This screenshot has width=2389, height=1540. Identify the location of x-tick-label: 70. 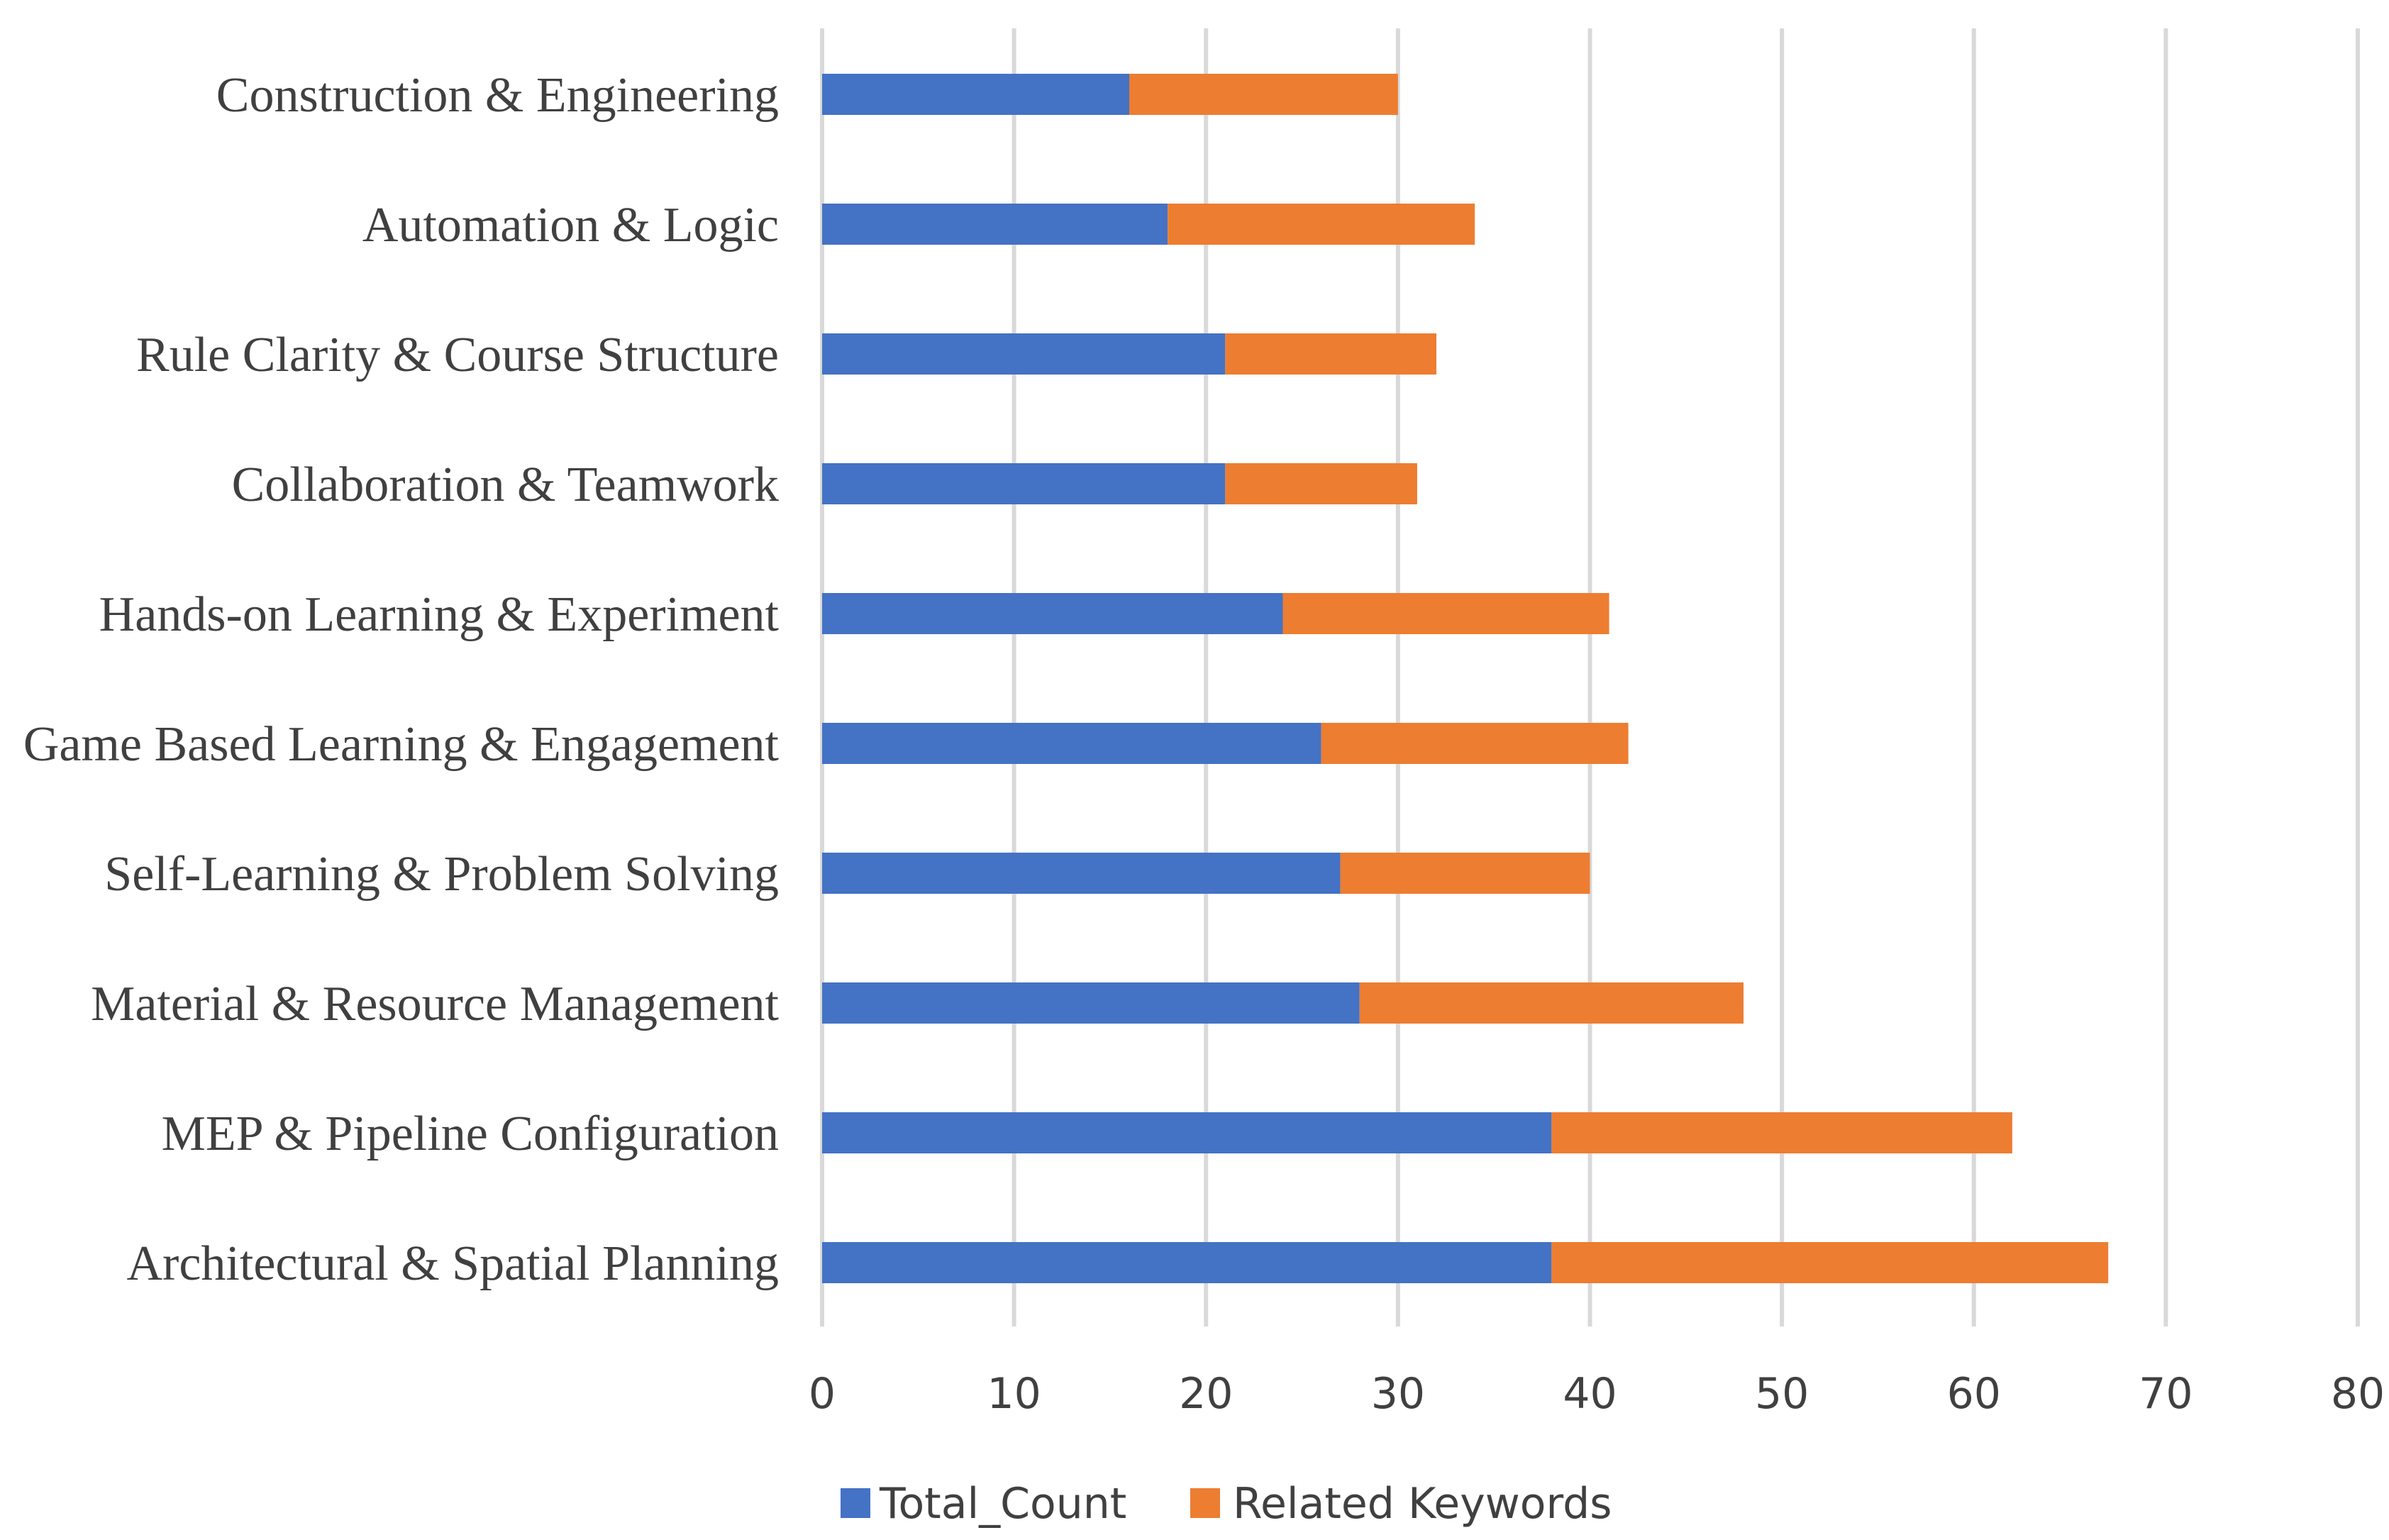
(2166, 1394).